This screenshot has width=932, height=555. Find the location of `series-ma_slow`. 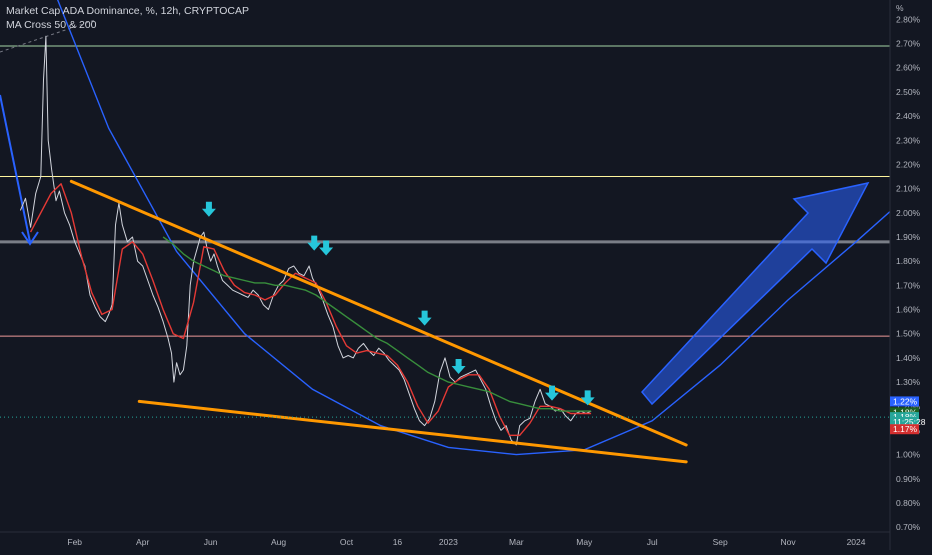

series-ma_slow is located at coordinates (377, 324).